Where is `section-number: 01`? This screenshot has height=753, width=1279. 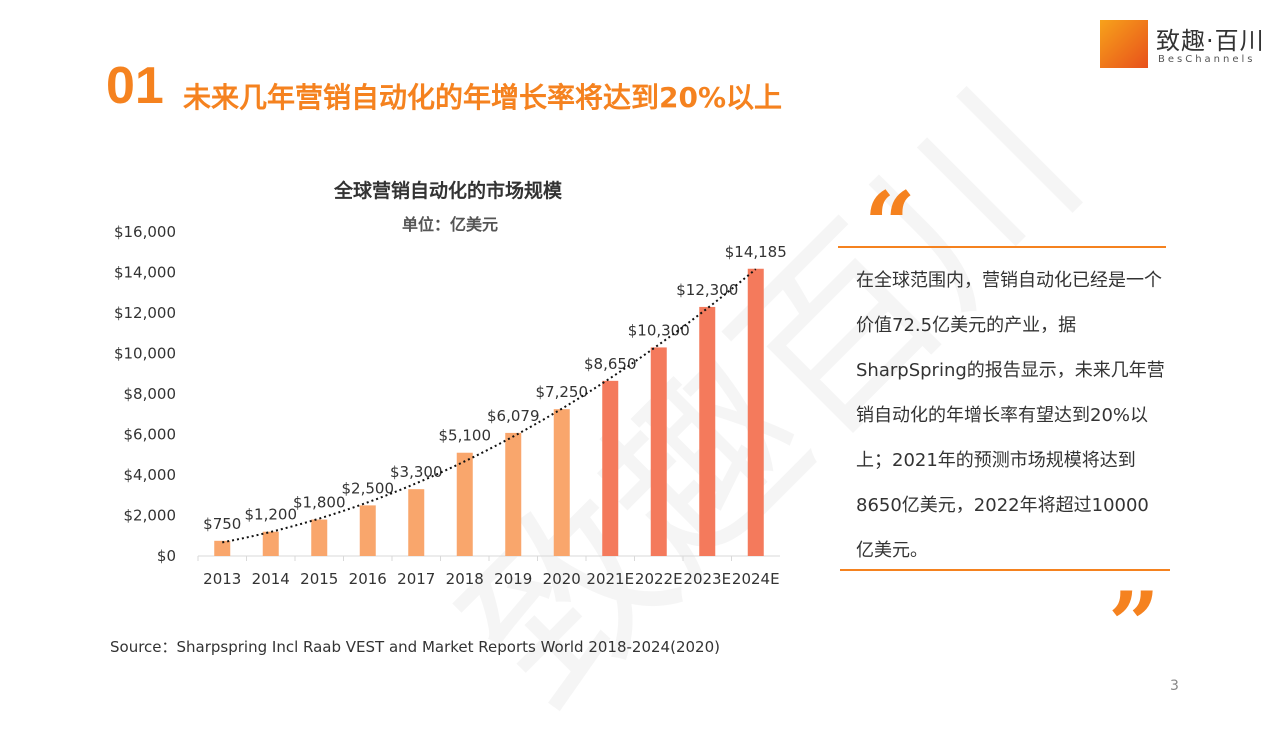
section-number: 01 is located at coordinates (135, 86).